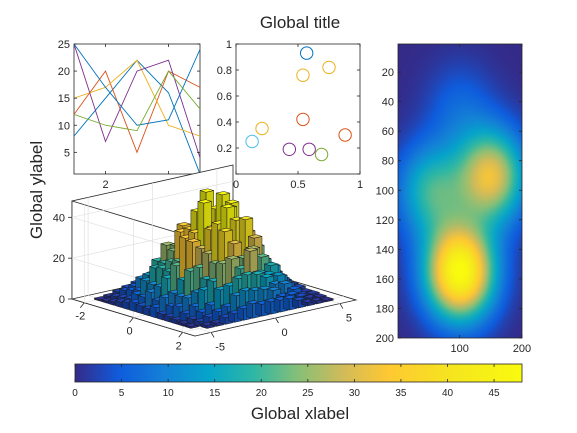  What do you see at coordinates (298, 373) in the screenshot?
I see `colorbar-gradient` at bounding box center [298, 373].